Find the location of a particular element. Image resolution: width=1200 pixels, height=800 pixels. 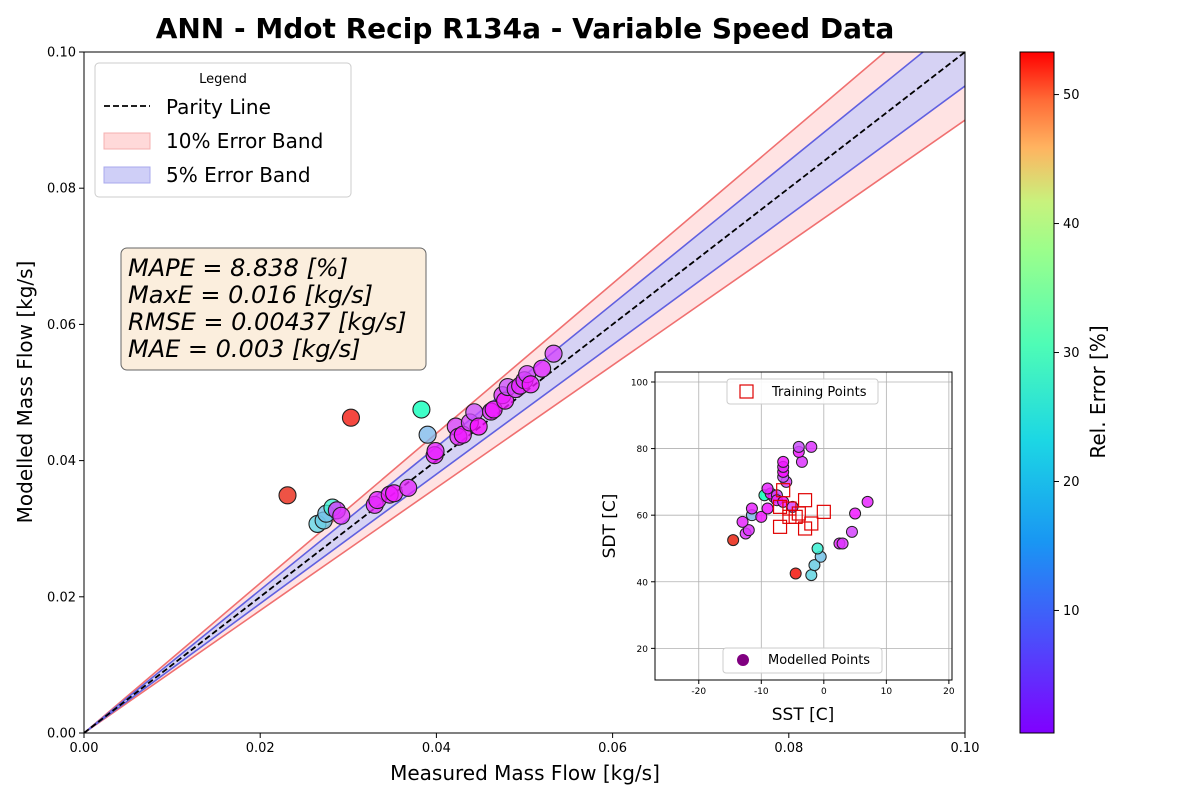

inset-y-ticks: 20 40 60 80 100 is located at coordinates (643, 516).